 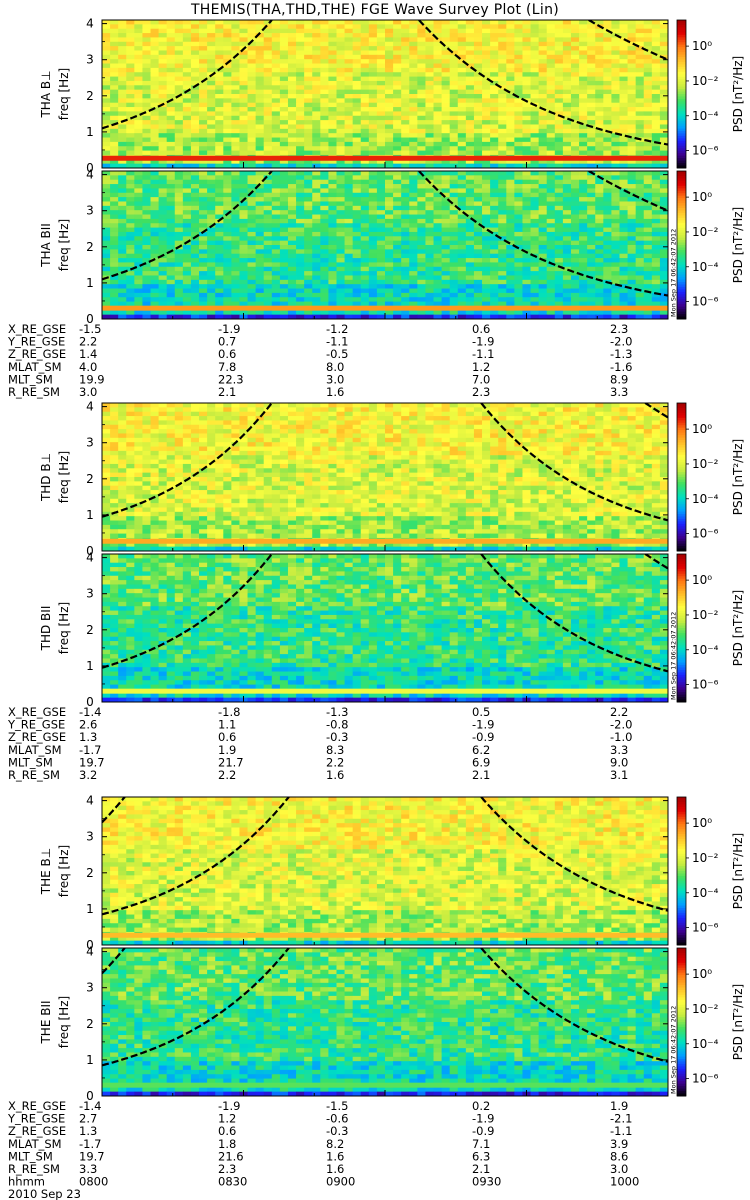 I want to click on psd-colorbar: 10⁰ 10⁻² 10⁻⁴ 10⁻⁶ PSD [nT²/Hz], so click(x=710, y=94).